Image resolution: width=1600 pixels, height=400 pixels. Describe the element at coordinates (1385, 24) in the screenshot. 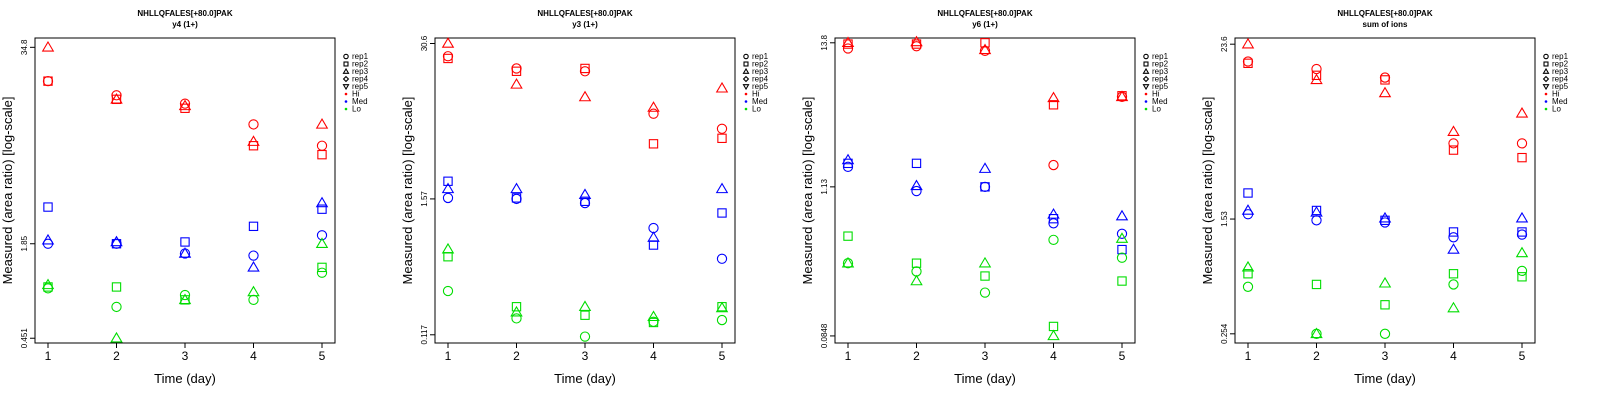

I see `chart-subtitle: sum of ions` at that location.